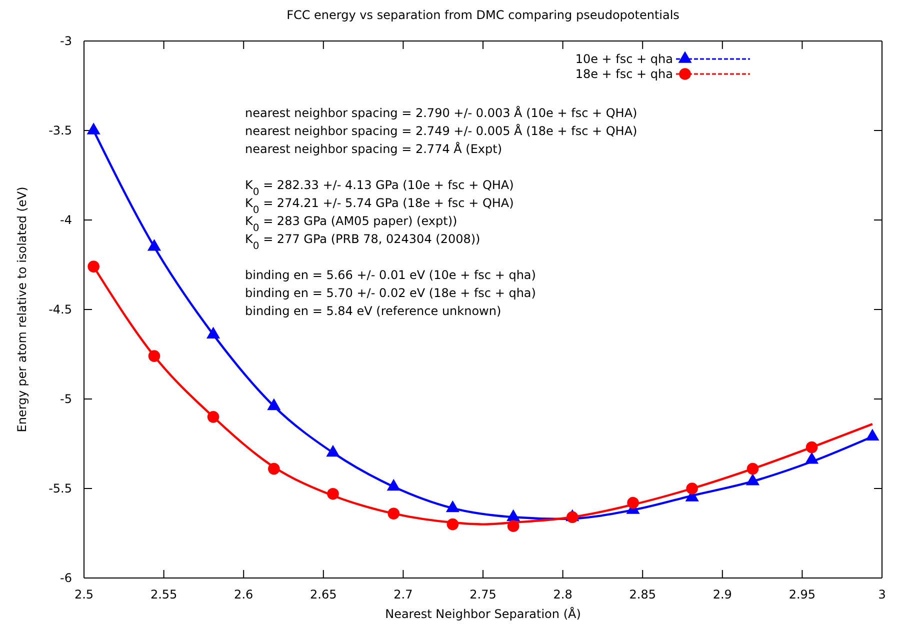 The image size is (901, 624). Describe the element at coordinates (373, 148) in the screenshot. I see `annotation: nearest neighbor spacing = 2.774 Å (Expt)` at that location.